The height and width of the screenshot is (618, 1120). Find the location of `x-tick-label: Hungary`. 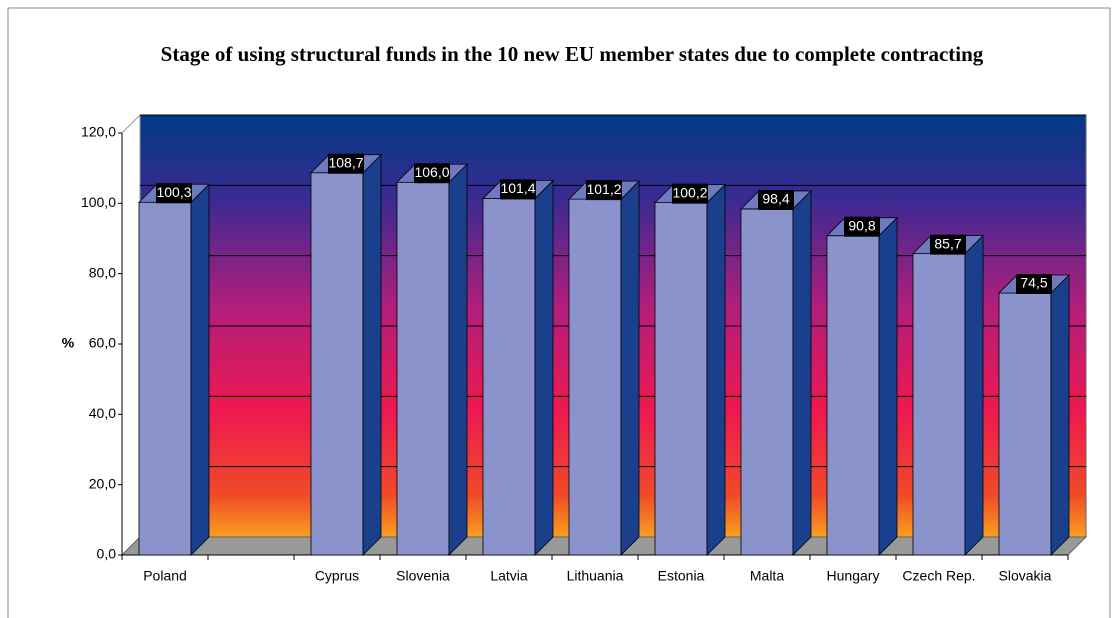

x-tick-label: Hungary is located at coordinates (853, 576).